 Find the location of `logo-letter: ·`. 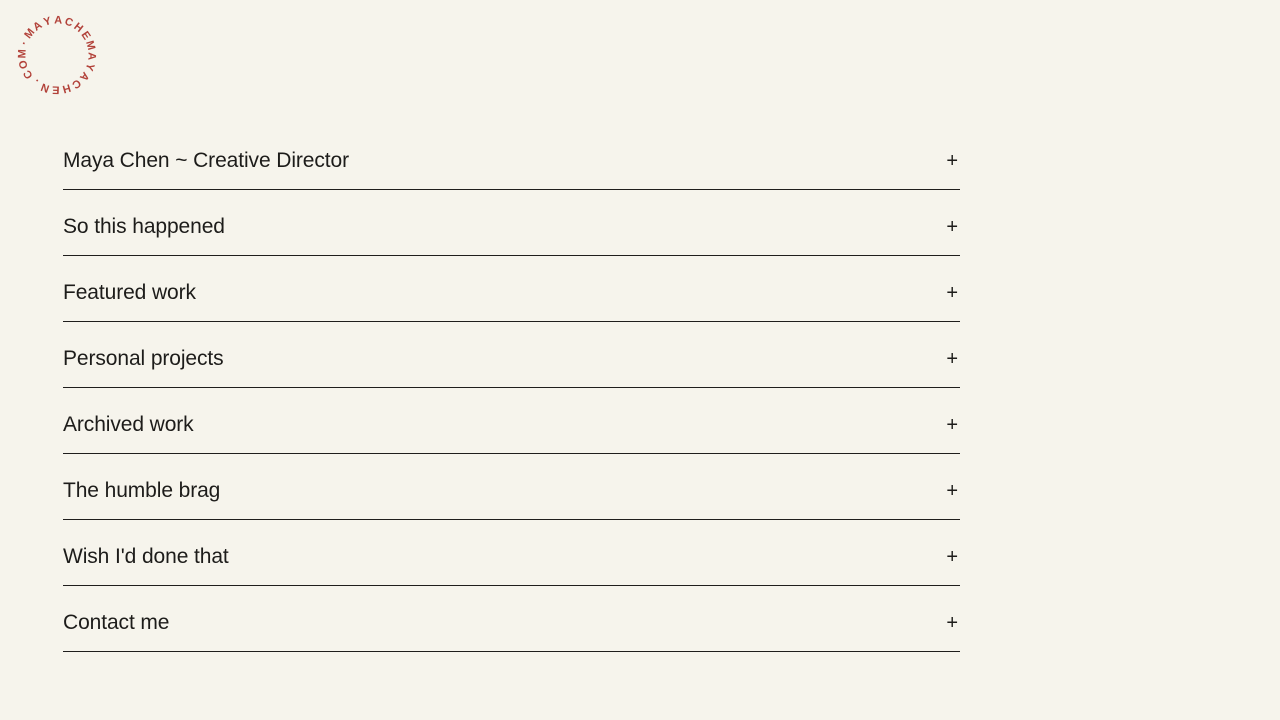

logo-letter: · is located at coordinates (24, 43).